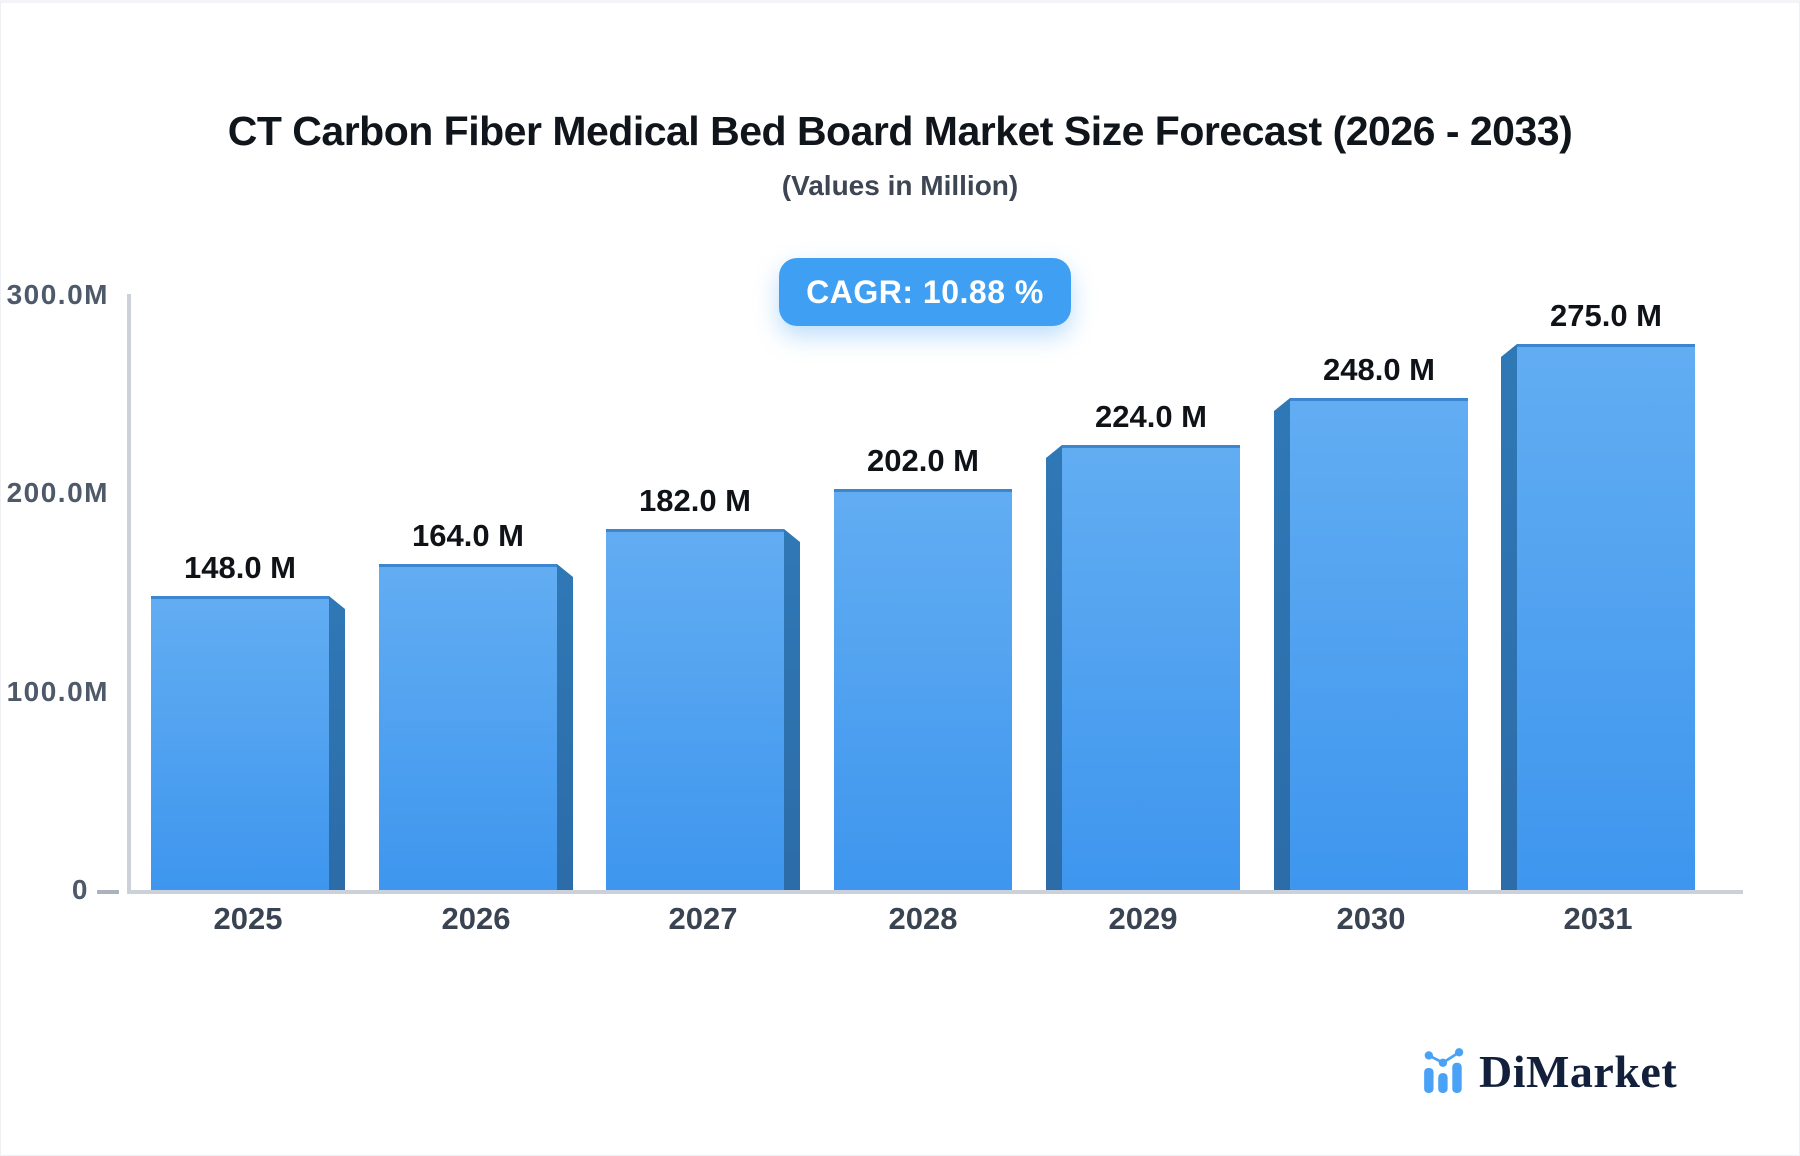  What do you see at coordinates (108, 892) in the screenshot?
I see `zero-tick-mark` at bounding box center [108, 892].